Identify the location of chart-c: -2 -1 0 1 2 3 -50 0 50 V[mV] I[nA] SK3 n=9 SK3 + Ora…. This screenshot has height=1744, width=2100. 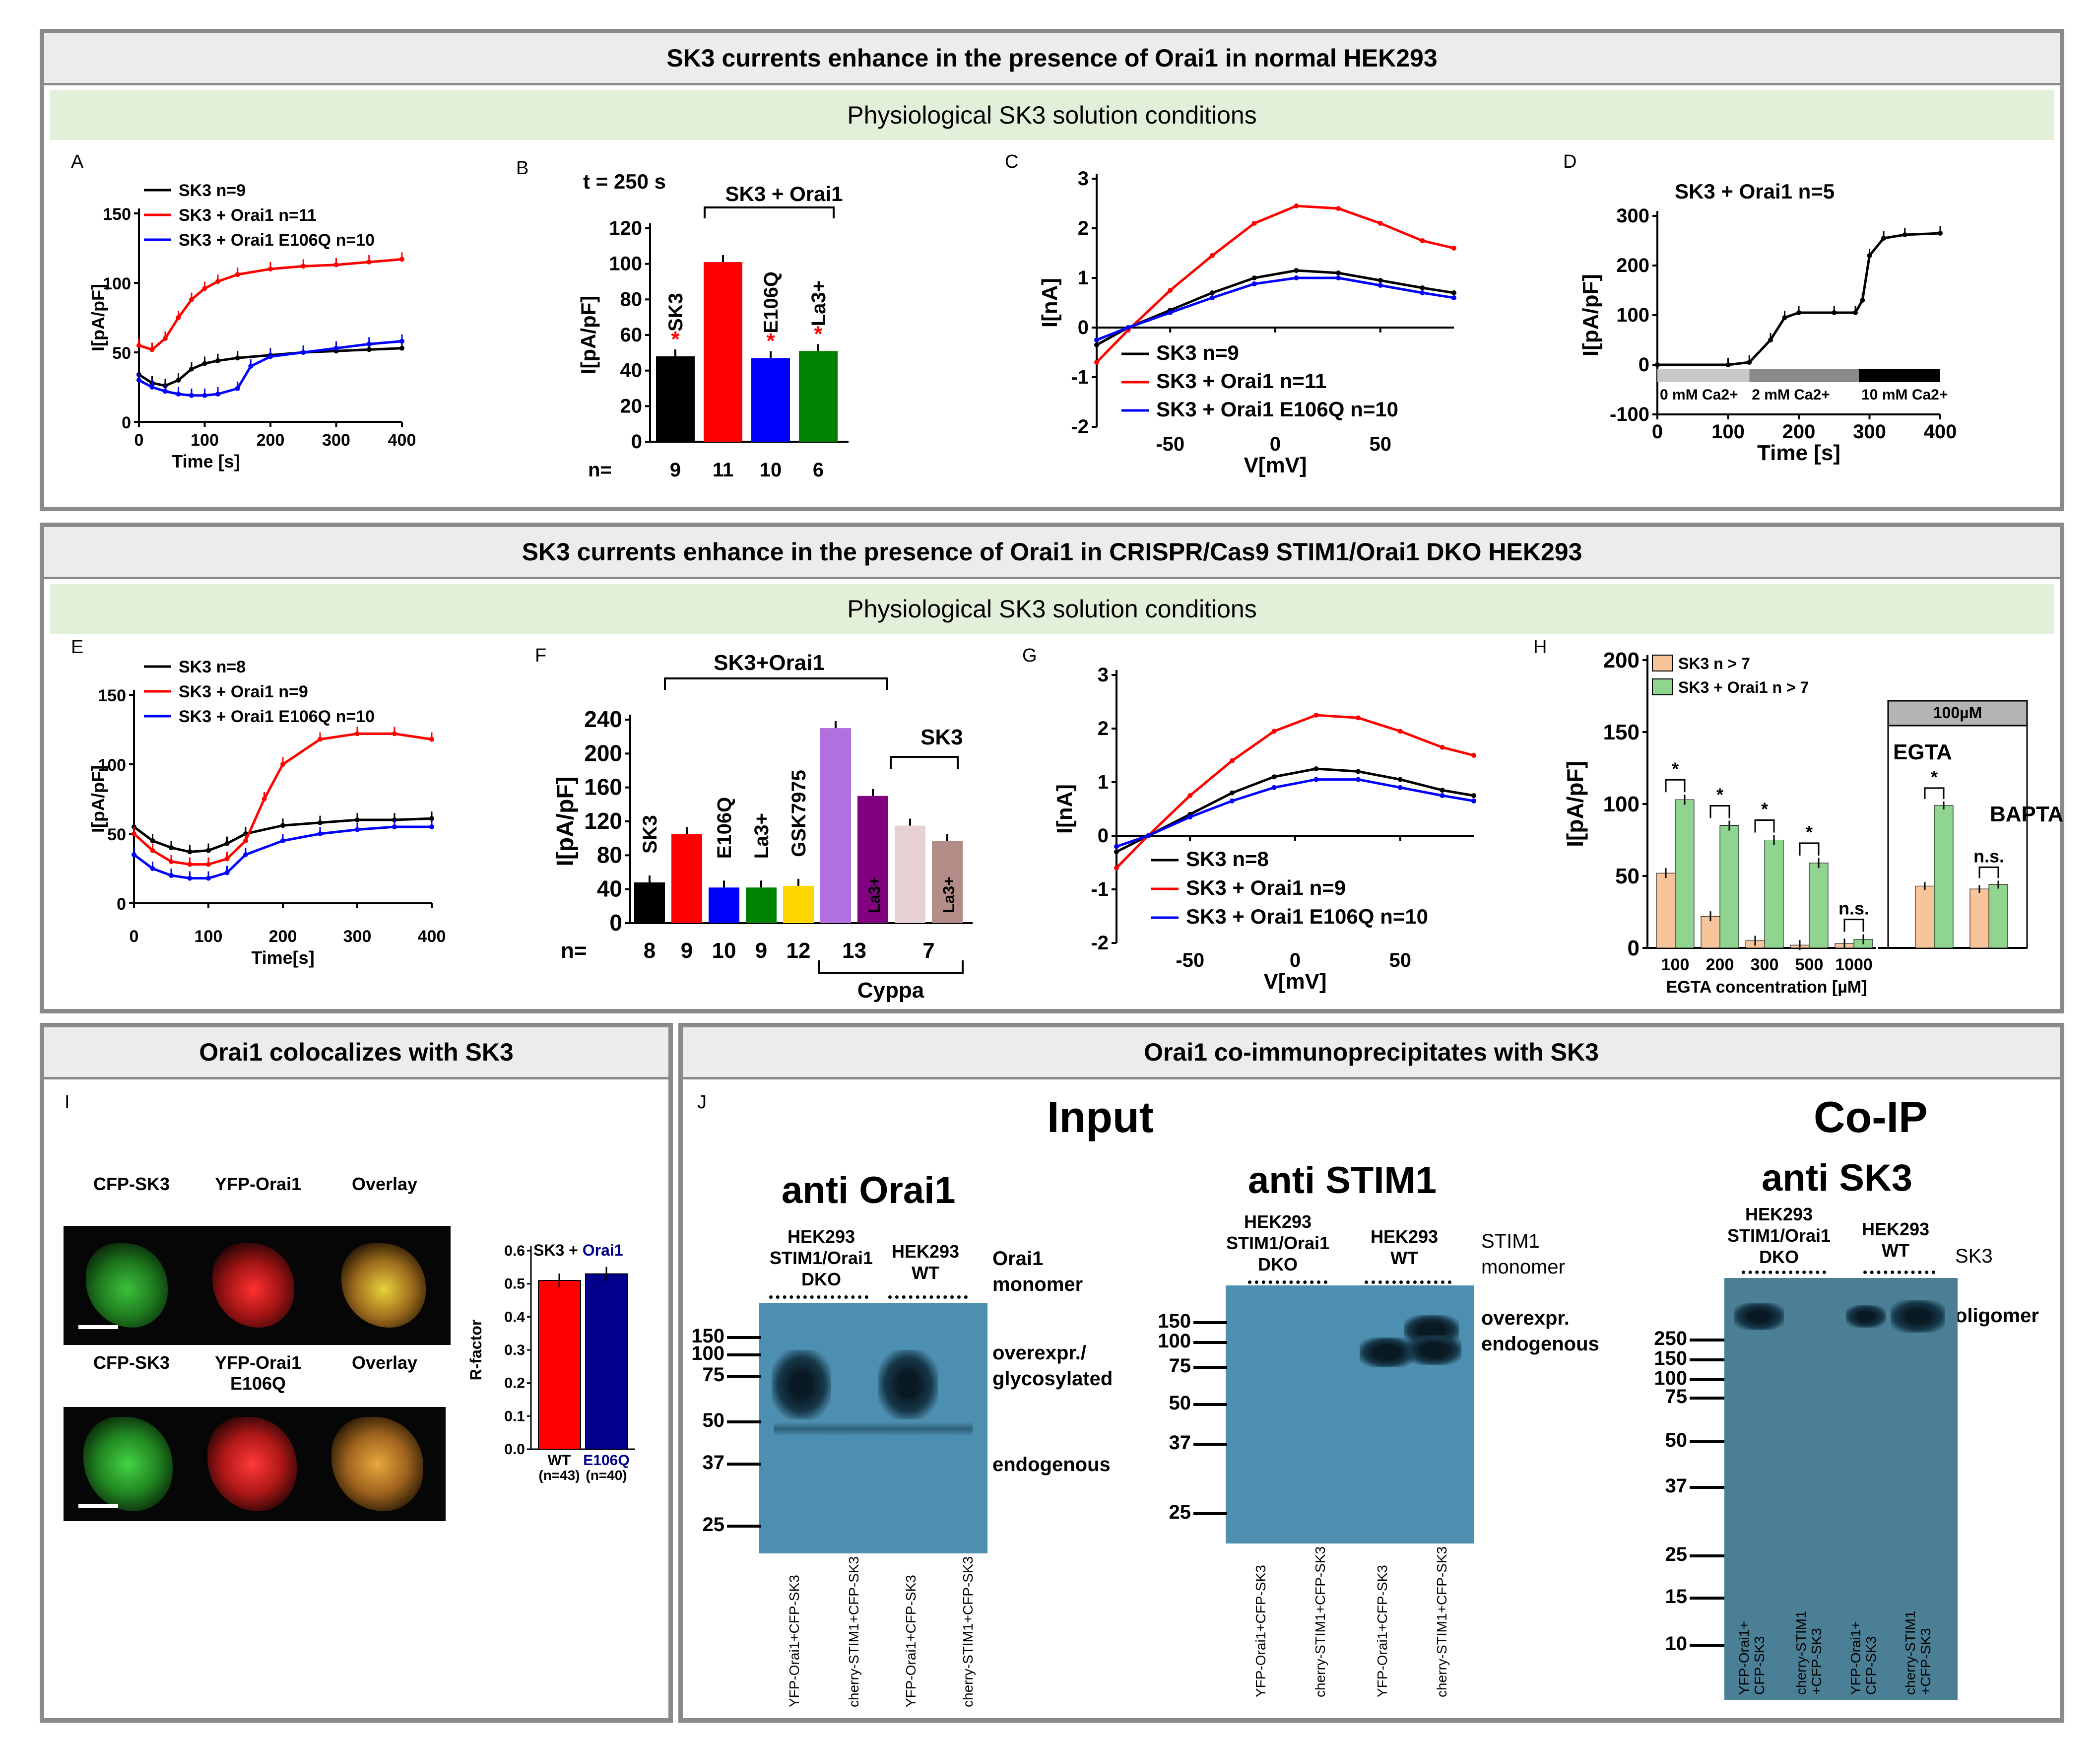
(1260, 328).